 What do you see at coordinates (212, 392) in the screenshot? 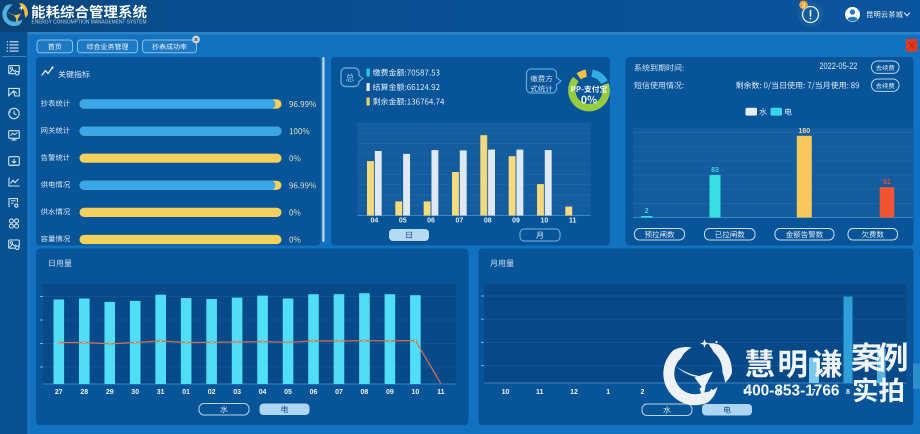
I see `svg-text: 02` at bounding box center [212, 392].